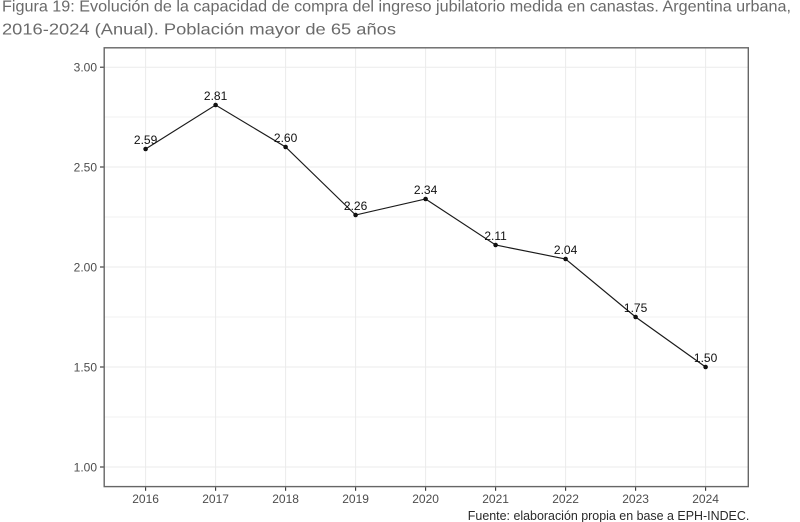  I want to click on svg-text: 2.11, so click(495, 236).